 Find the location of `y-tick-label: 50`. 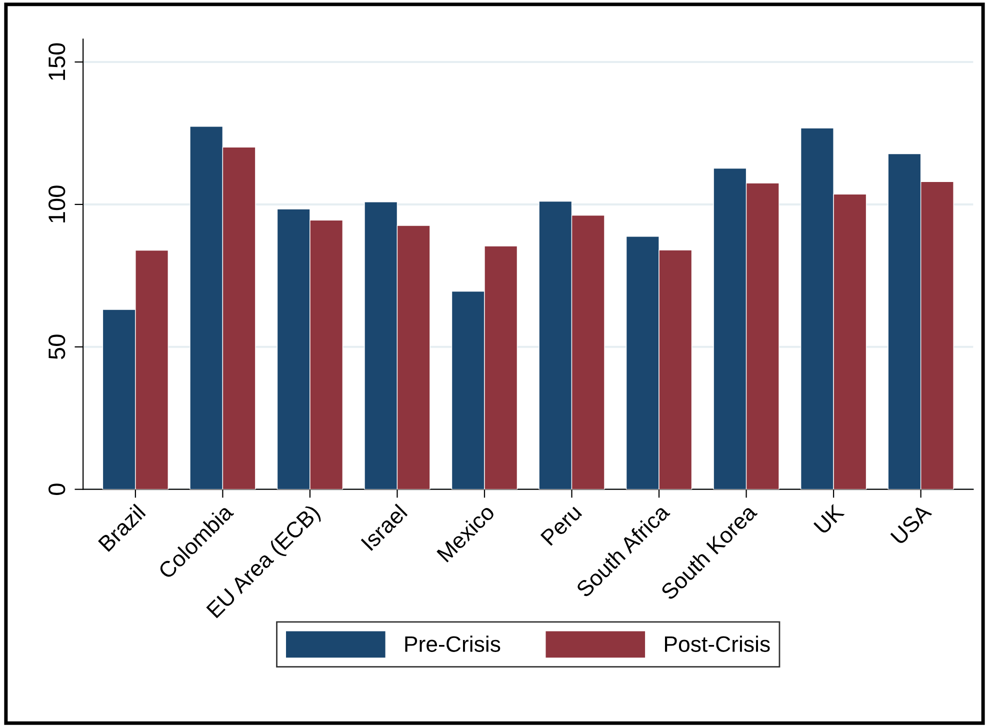

y-tick-label: 50 is located at coordinates (57, 347).